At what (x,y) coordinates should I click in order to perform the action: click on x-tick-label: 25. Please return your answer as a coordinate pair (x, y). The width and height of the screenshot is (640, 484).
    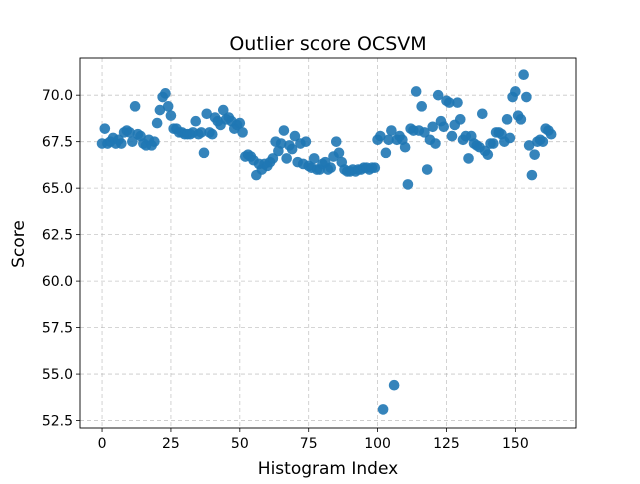
    Looking at the image, I should click on (171, 444).